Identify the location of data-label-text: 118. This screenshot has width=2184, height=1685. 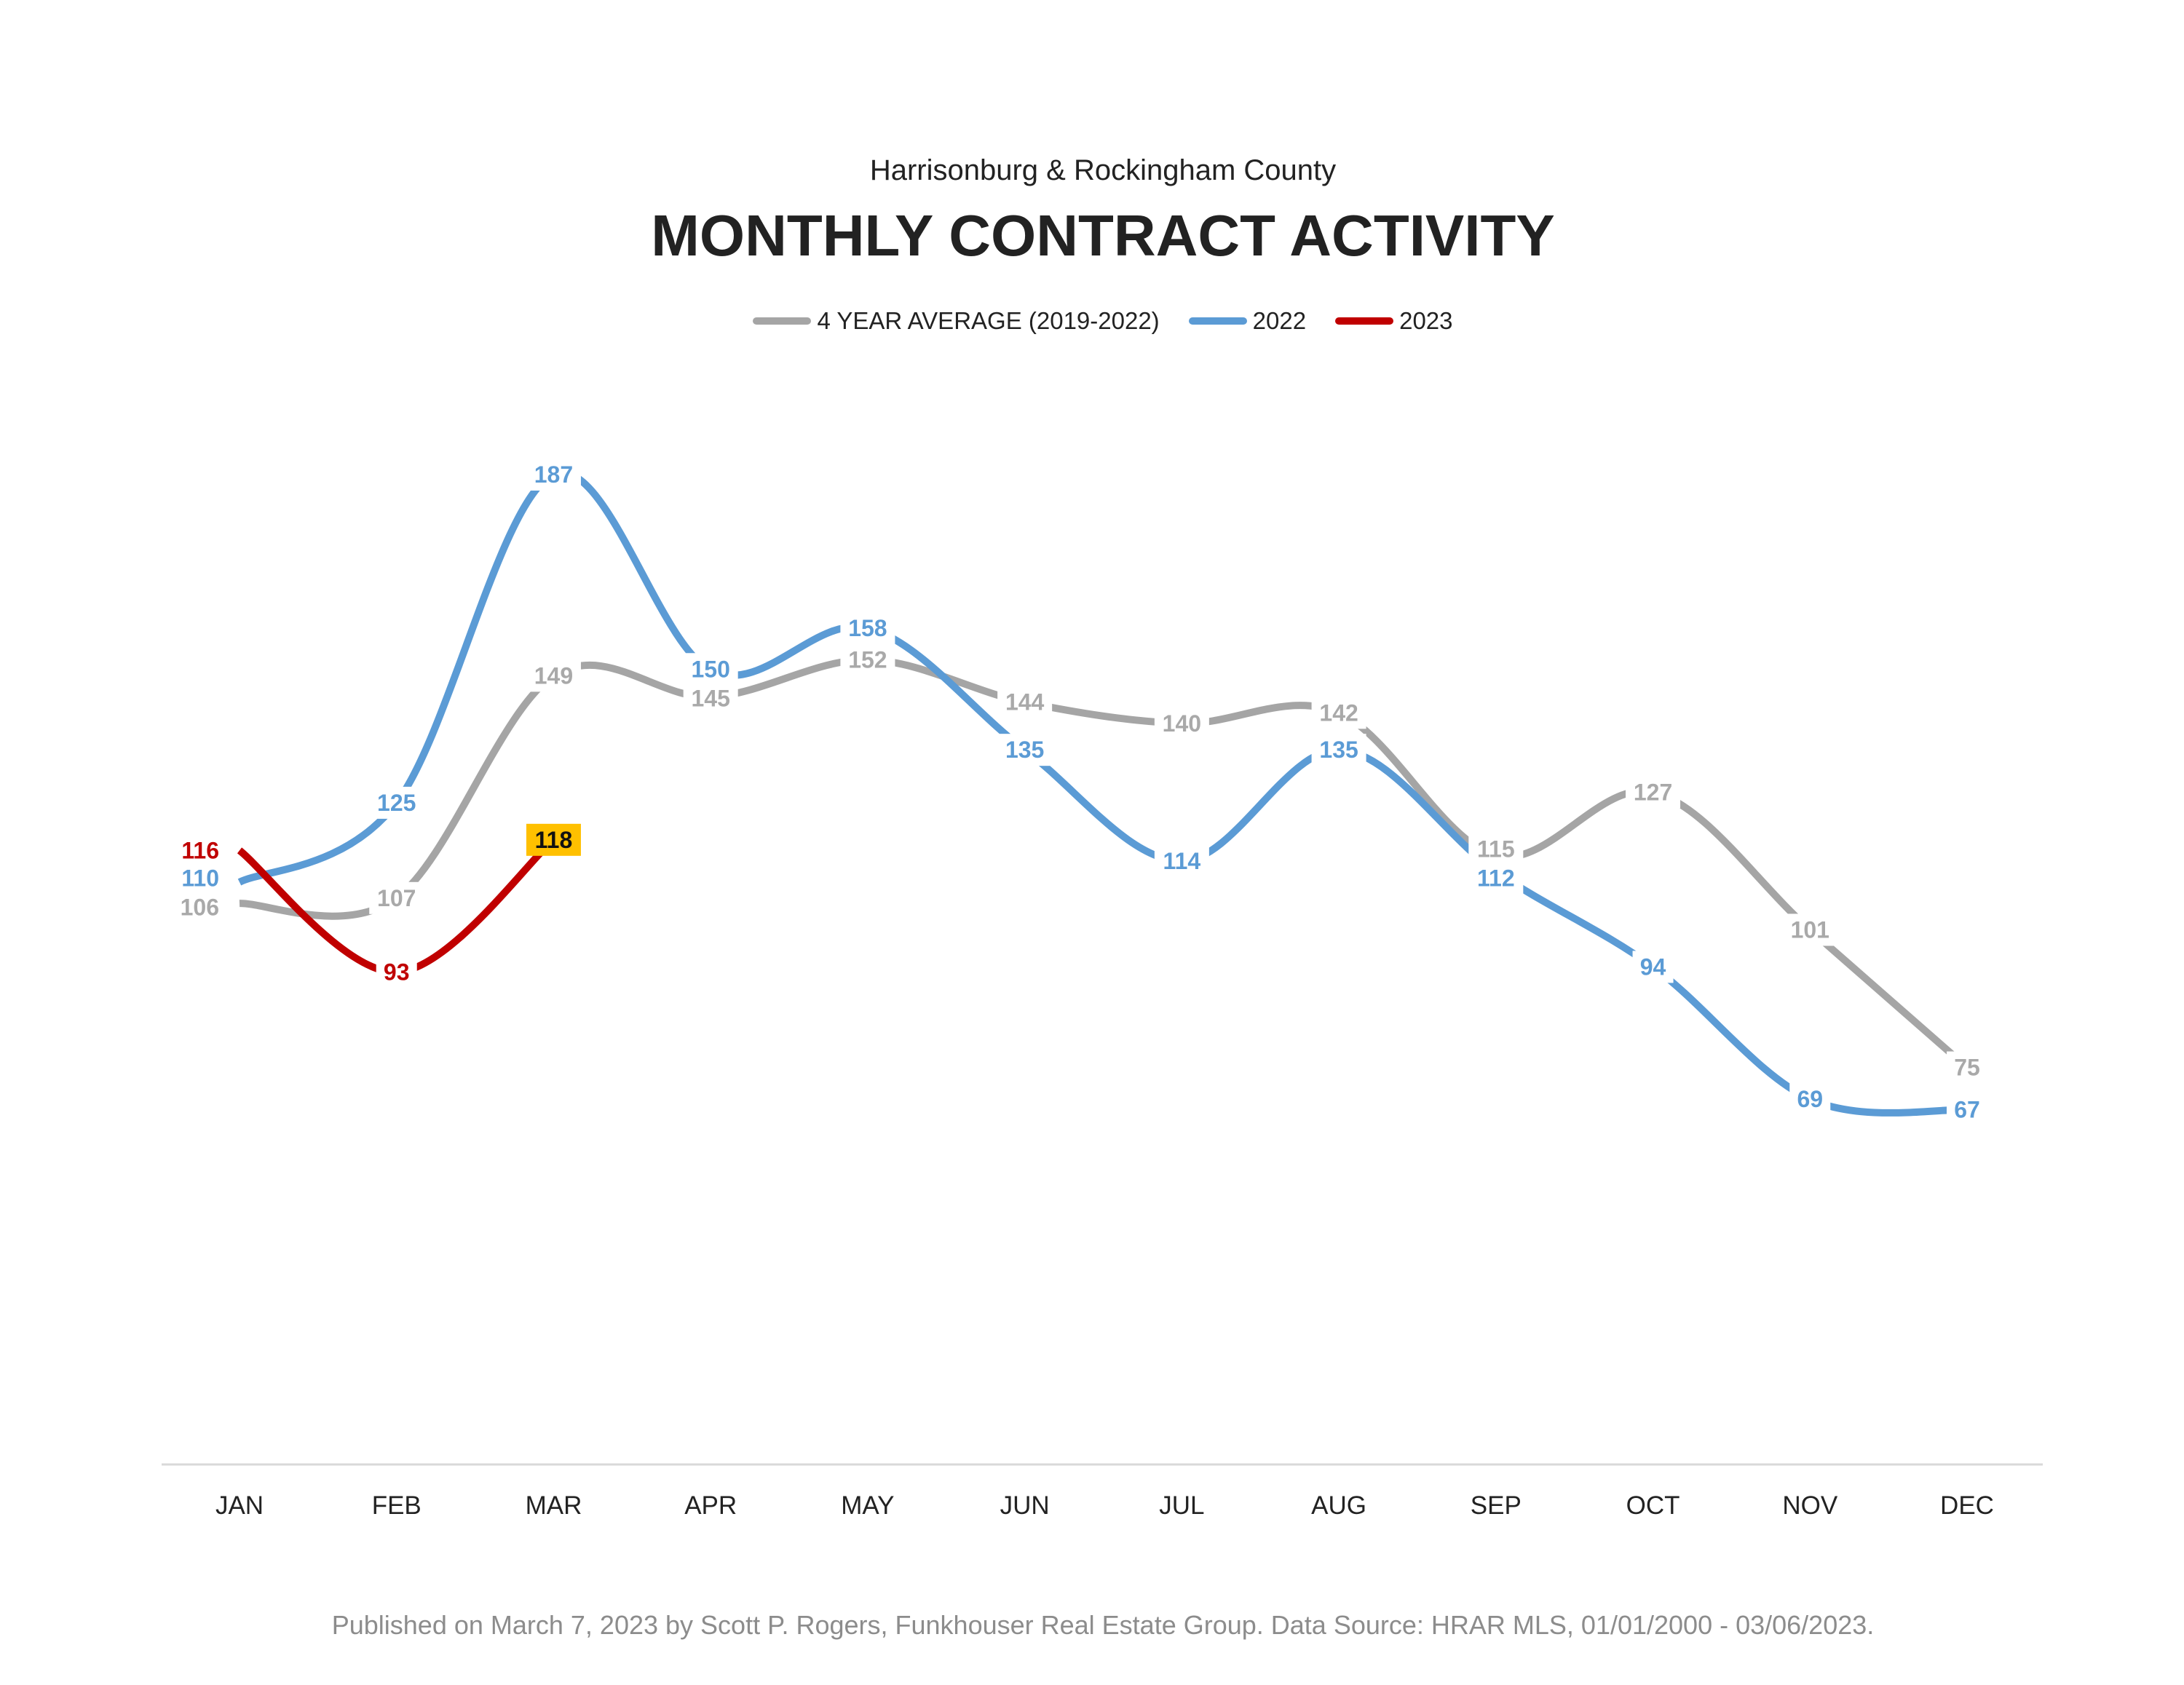
(554, 840).